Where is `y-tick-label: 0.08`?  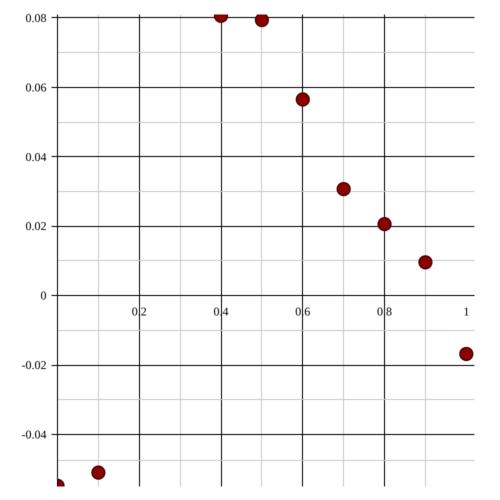 y-tick-label: 0.08 is located at coordinates (36, 17).